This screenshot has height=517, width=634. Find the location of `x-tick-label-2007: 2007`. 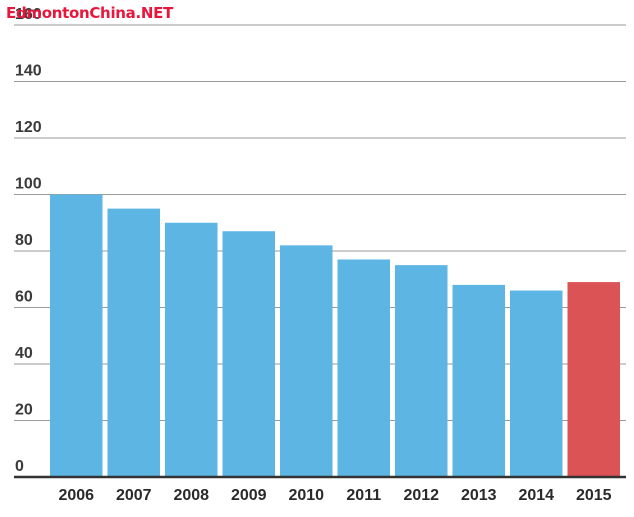

x-tick-label-2007: 2007 is located at coordinates (134, 495).